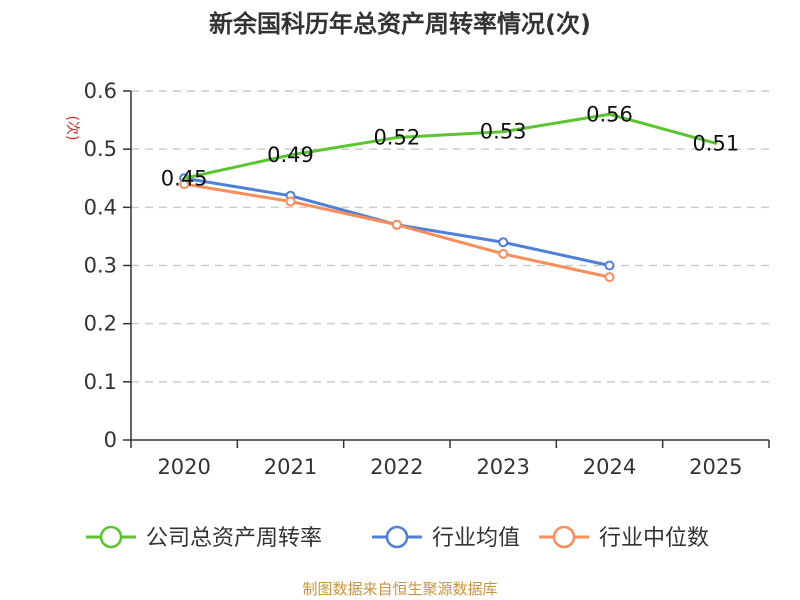 The image size is (800, 600). Describe the element at coordinates (400, 24) in the screenshot. I see `chart-title: 新余国科历年总资产周转率情况(次)` at that location.